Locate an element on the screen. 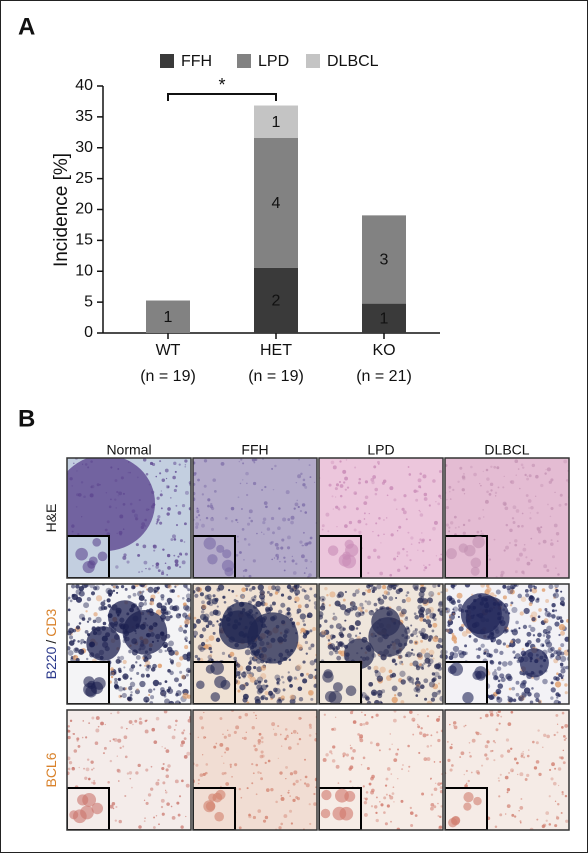 This screenshot has width=588, height=858. micrograph-border is located at coordinates (129, 770).